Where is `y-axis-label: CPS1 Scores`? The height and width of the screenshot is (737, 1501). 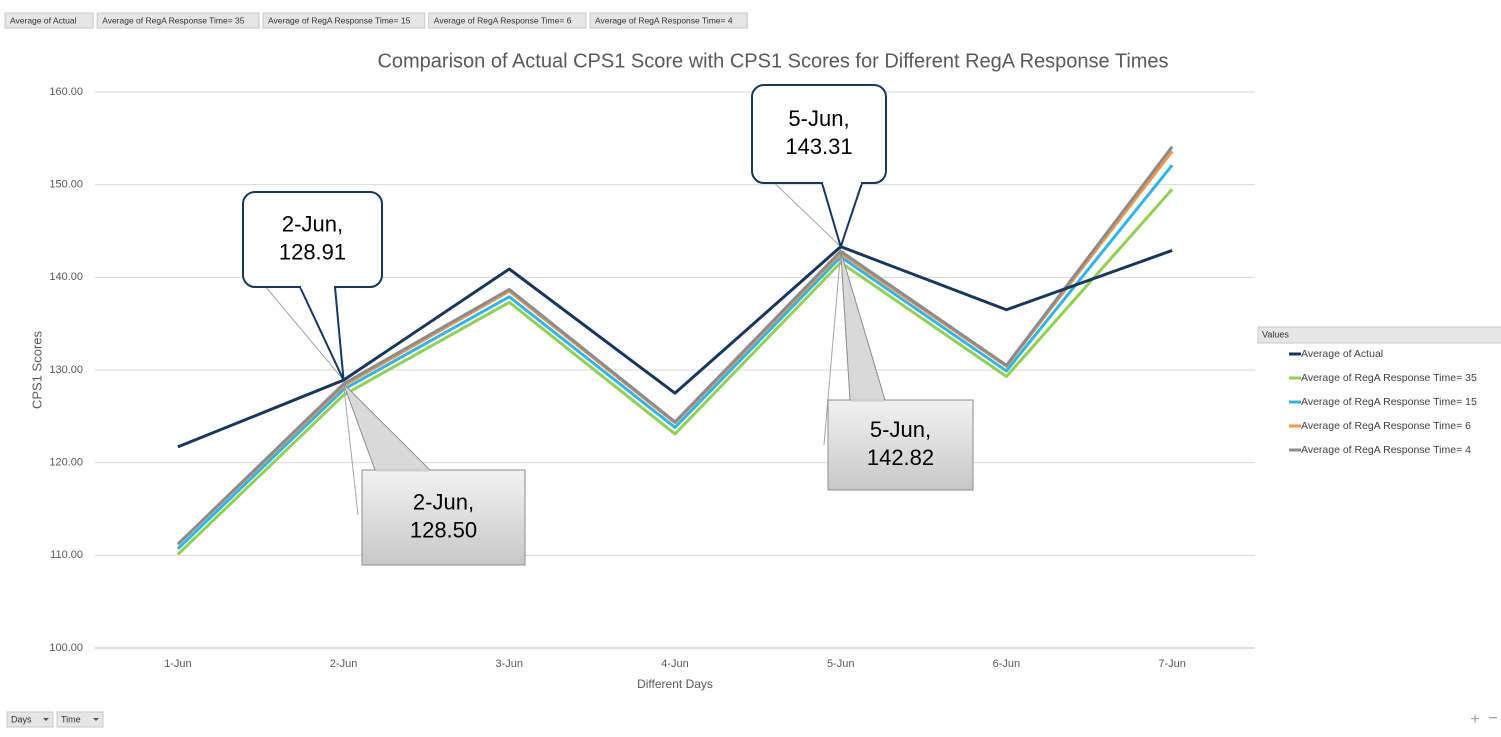 y-axis-label: CPS1 Scores is located at coordinates (36, 369).